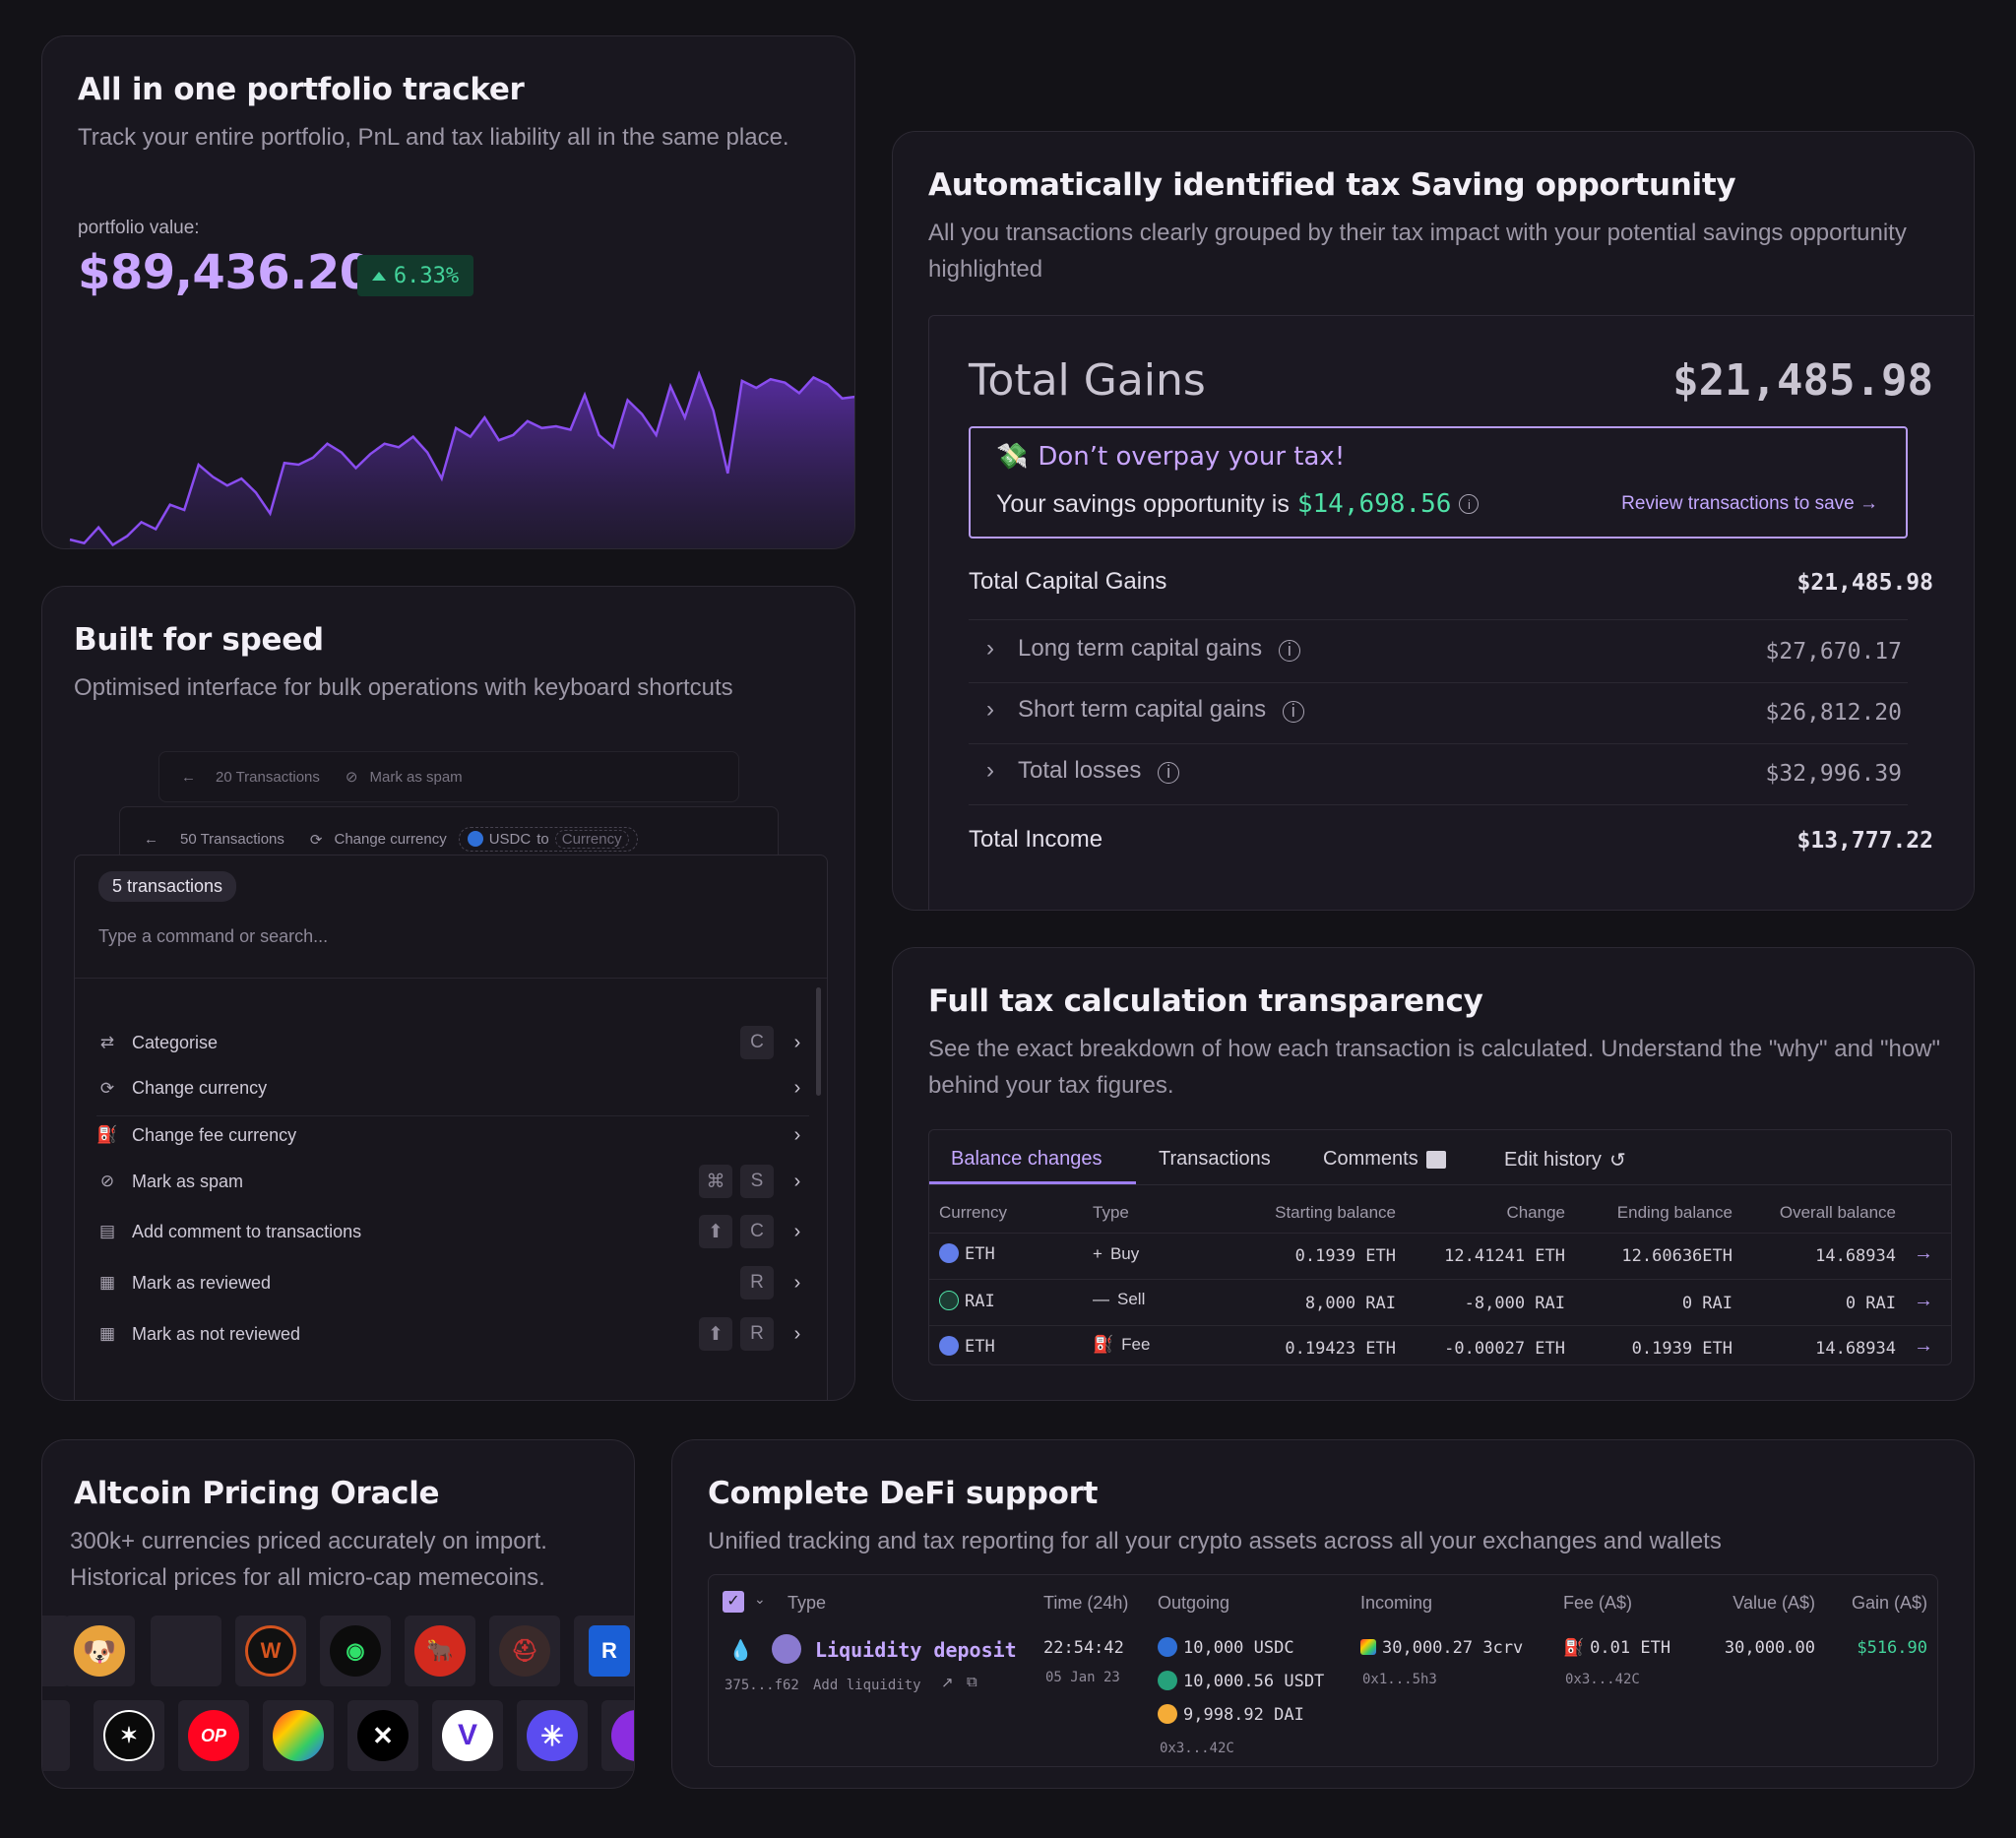 The width and height of the screenshot is (2016, 1838). Describe the element at coordinates (452, 1043) in the screenshot. I see `command-categorise: ⇄ Categorise C ›` at that location.